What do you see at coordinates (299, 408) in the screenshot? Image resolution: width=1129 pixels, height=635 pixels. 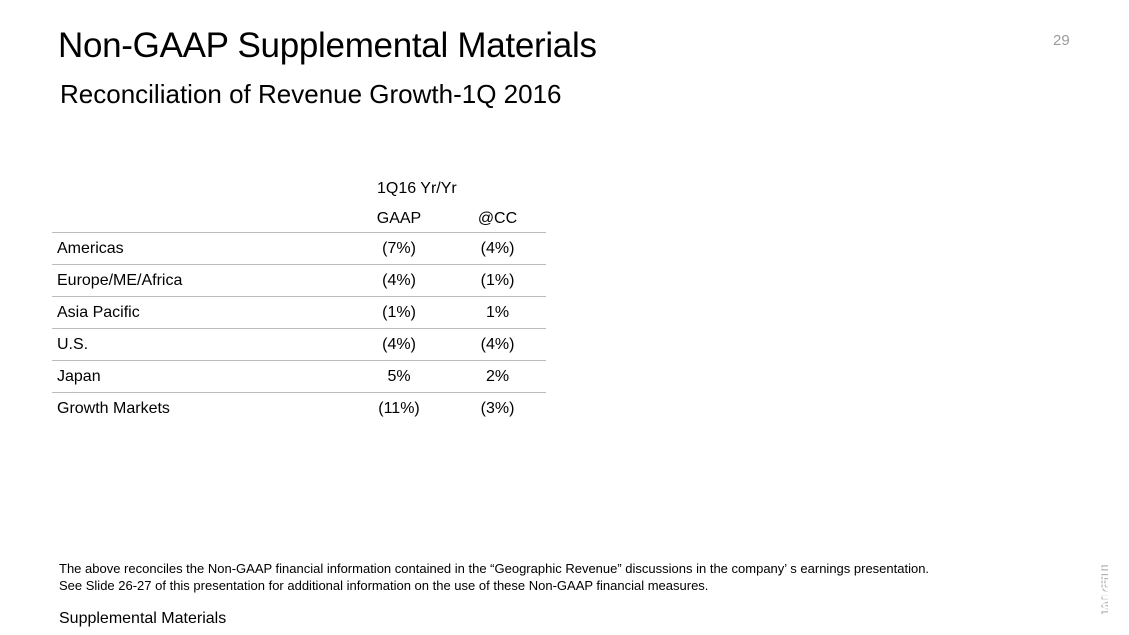 I see `table-row: Growth Markets (11%) (3%)` at bounding box center [299, 408].